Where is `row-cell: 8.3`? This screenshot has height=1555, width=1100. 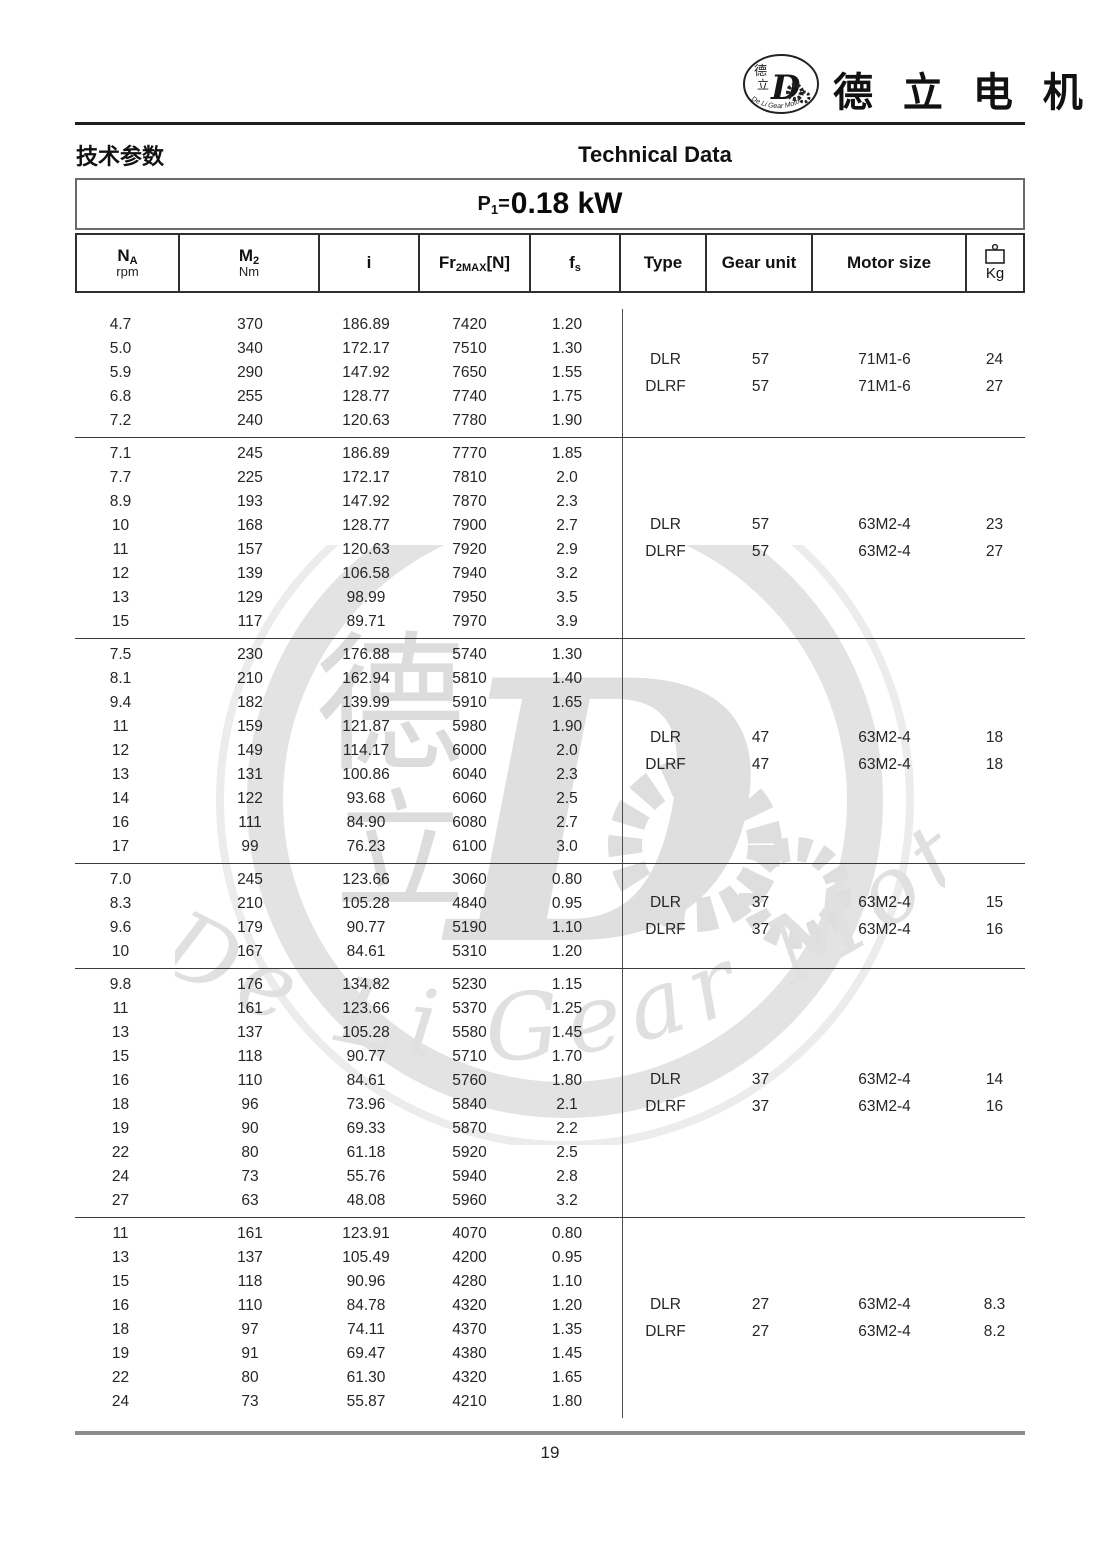
row-cell: 8.3 is located at coordinates (120, 903).